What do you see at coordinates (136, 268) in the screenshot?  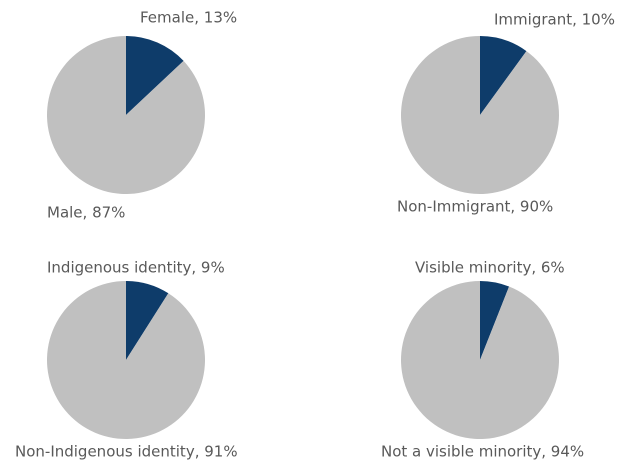 I see `slice-label: Indigenous identity, 9%` at bounding box center [136, 268].